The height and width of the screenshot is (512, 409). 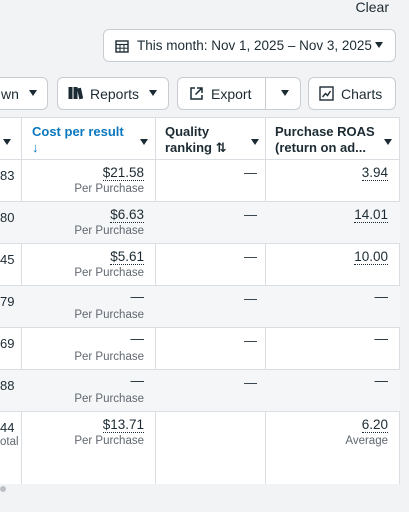 What do you see at coordinates (7, 175) in the screenshot?
I see `table-cell: 83` at bounding box center [7, 175].